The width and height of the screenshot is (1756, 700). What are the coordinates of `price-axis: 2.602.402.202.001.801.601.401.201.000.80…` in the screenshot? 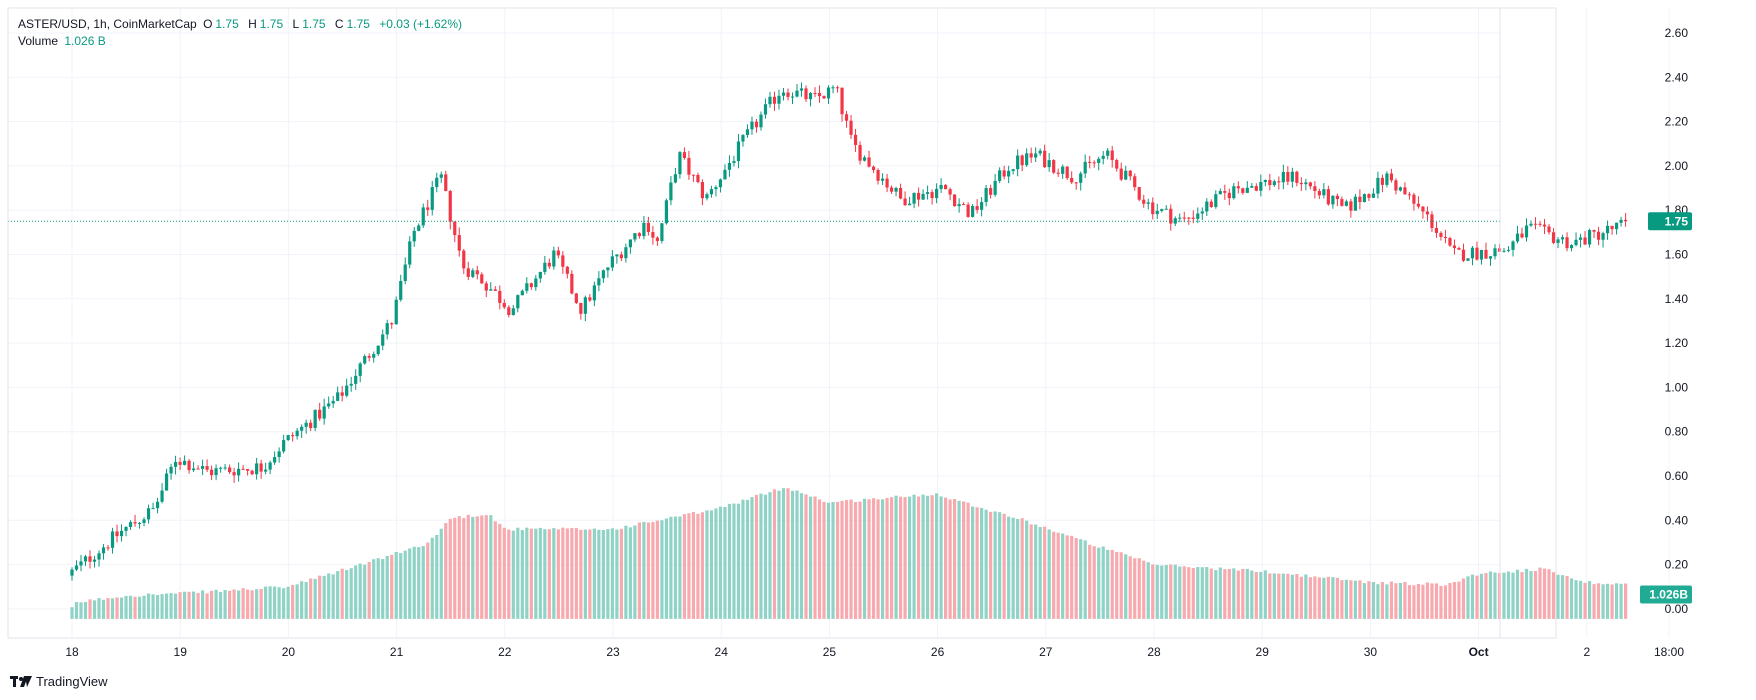 It's located at (1593, 323).